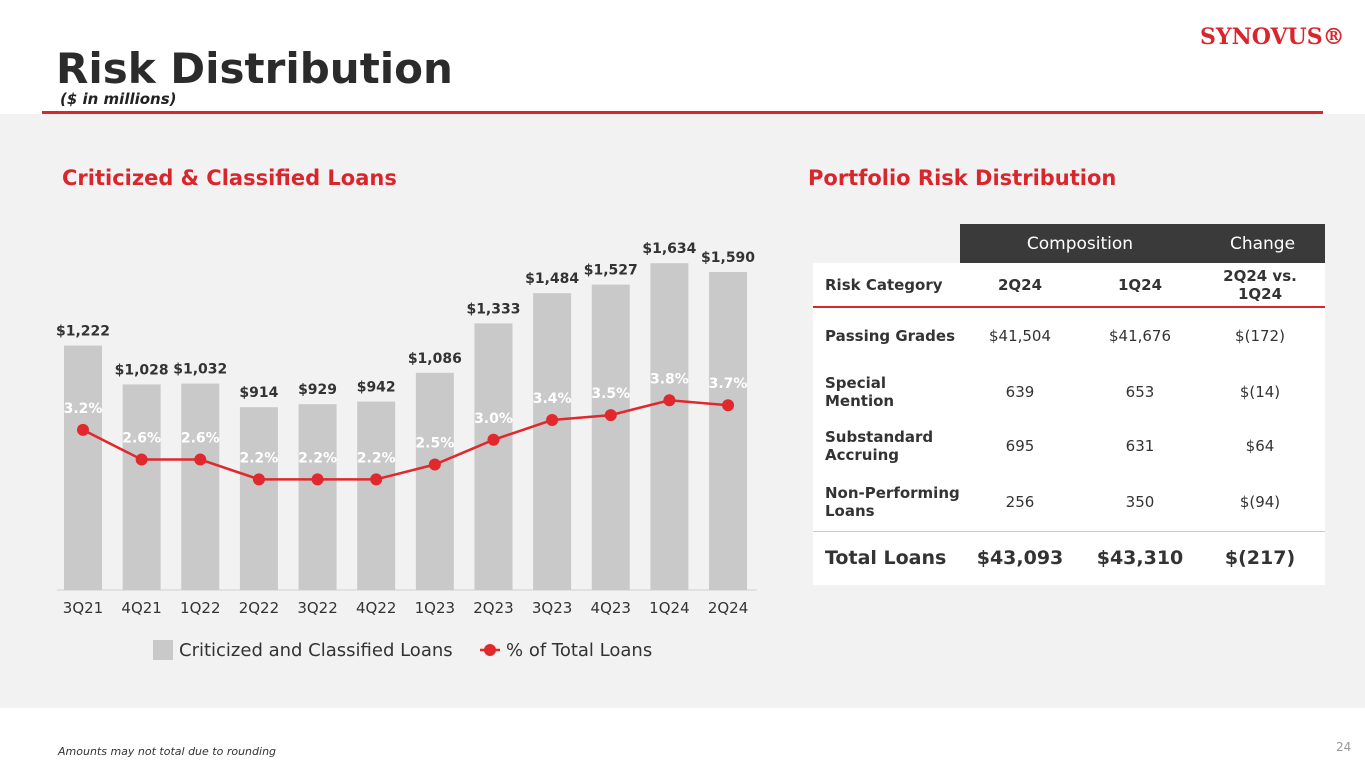 This screenshot has height=768, width=1365. What do you see at coordinates (552, 399) in the screenshot?
I see `line-value-label: 3.4%` at bounding box center [552, 399].